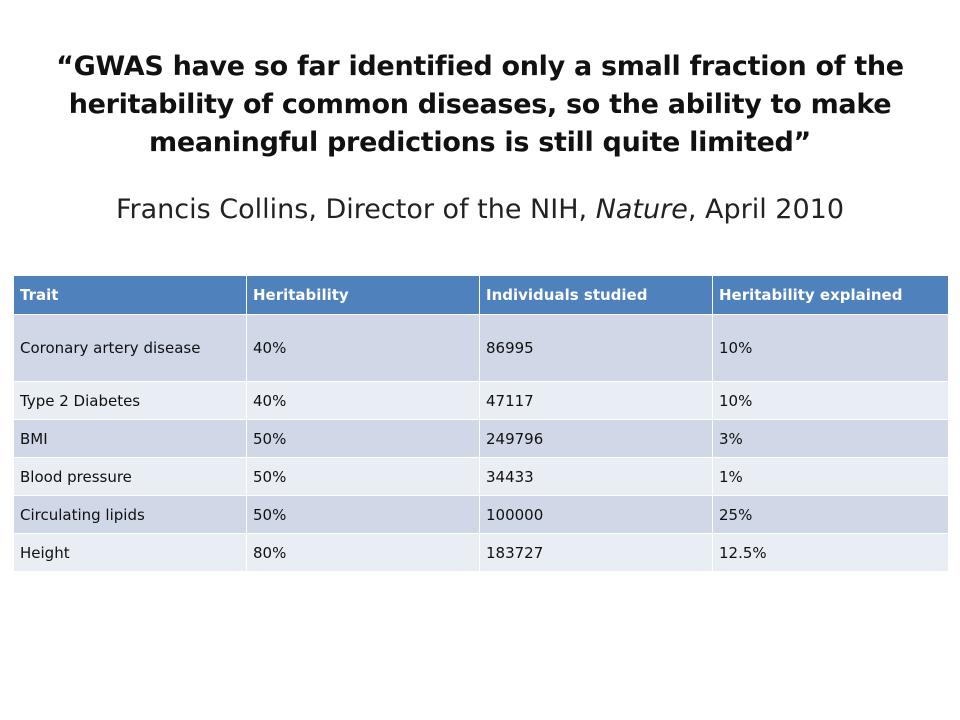  Describe the element at coordinates (830, 514) in the screenshot. I see `cell-explained: 25%` at that location.